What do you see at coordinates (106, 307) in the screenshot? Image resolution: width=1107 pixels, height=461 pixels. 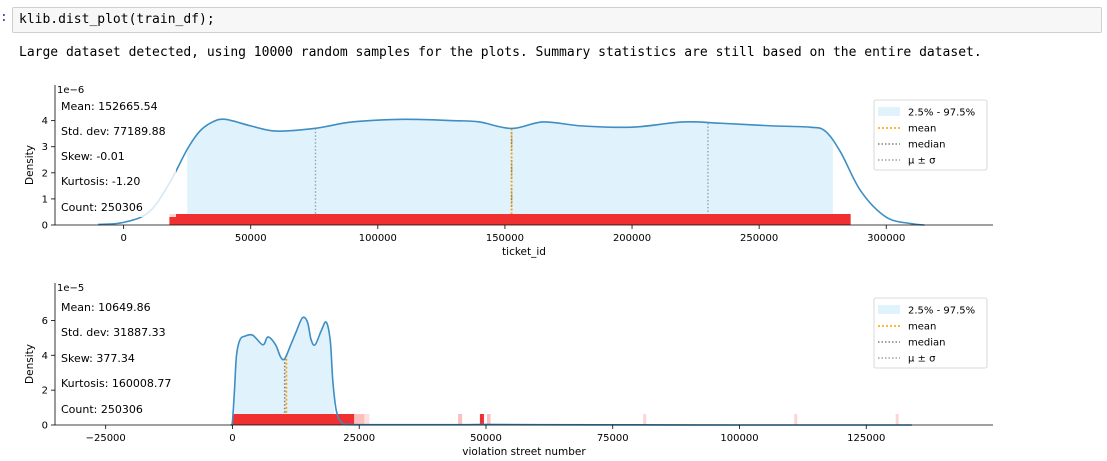 I see `stat-text: Mean: 10649.86` at bounding box center [106, 307].